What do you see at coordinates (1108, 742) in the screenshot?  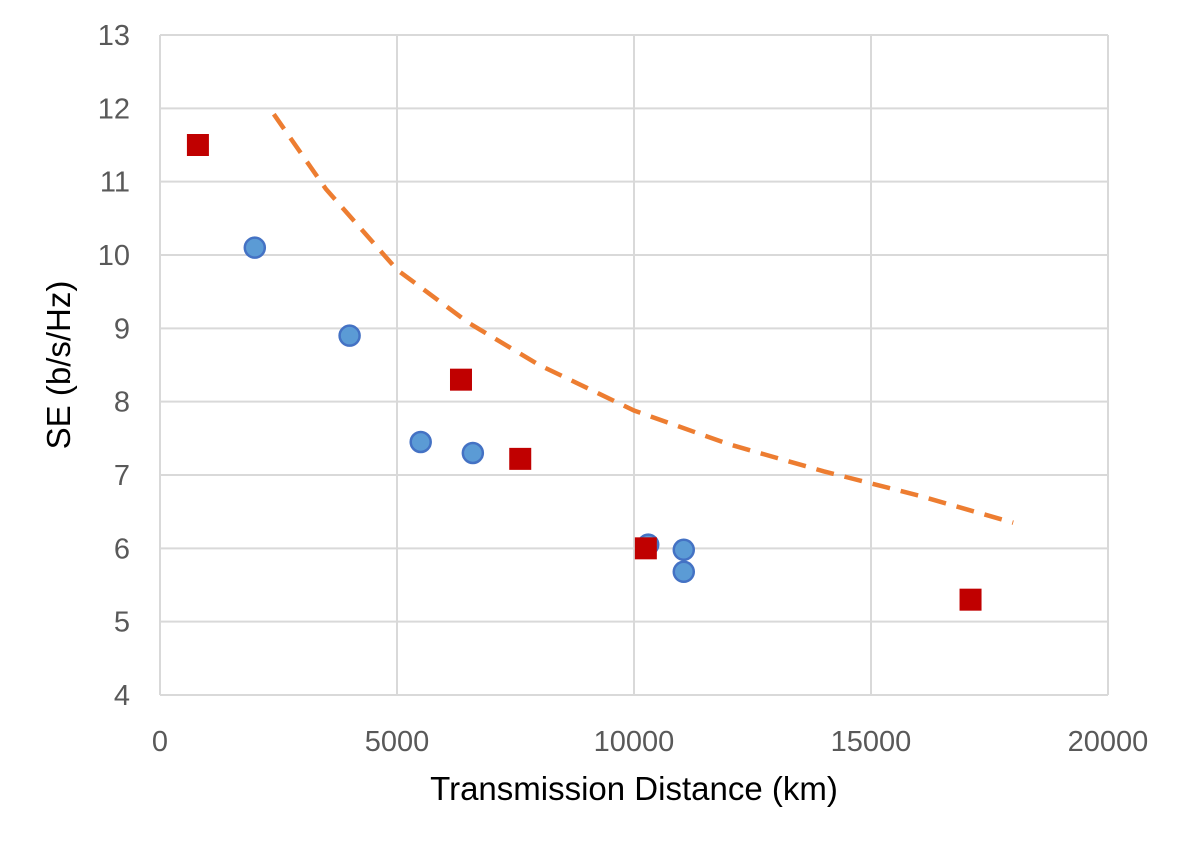 I see `x-tick-label: 20000` at bounding box center [1108, 742].